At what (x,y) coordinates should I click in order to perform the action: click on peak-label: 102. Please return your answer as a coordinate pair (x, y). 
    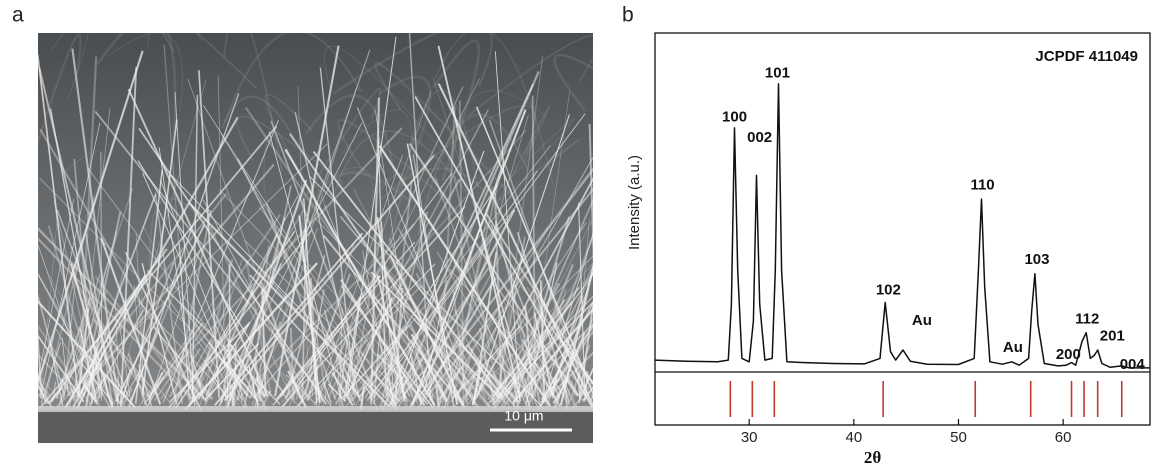
    Looking at the image, I should click on (888, 290).